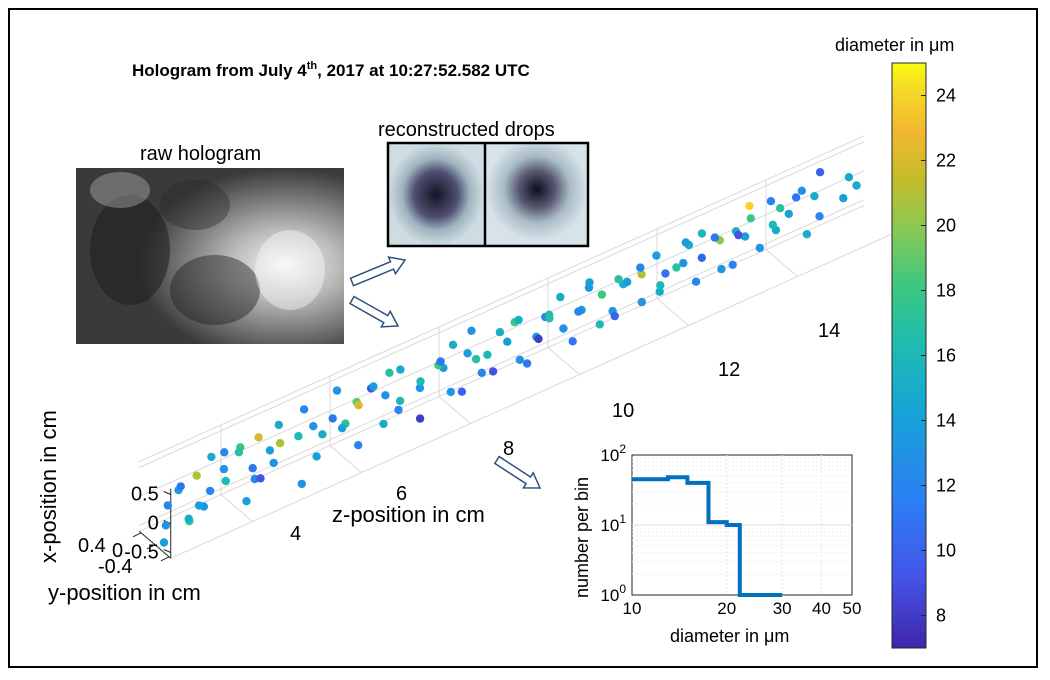 The width and height of the screenshot is (1050, 680). Describe the element at coordinates (582, 537) in the screenshot. I see `histogram-ylabel: number per bin` at that location.